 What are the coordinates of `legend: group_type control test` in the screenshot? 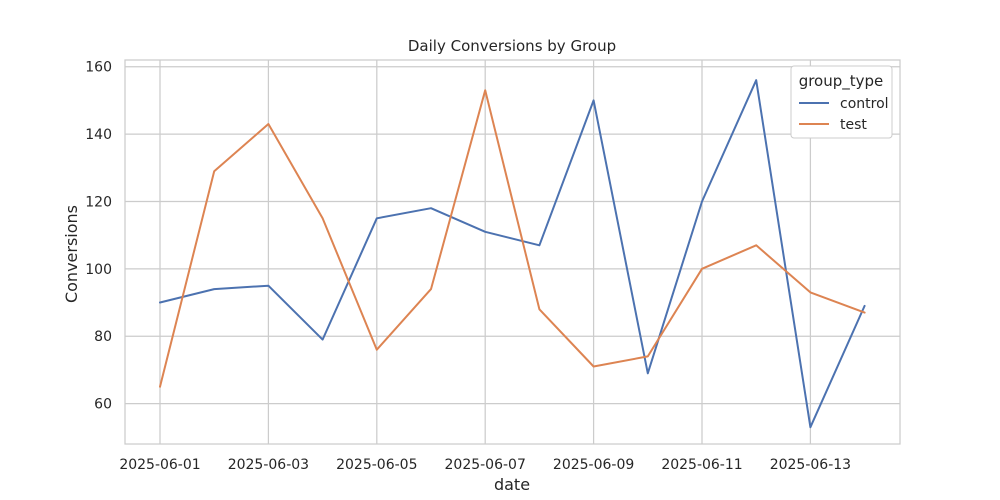 It's located at (841, 102).